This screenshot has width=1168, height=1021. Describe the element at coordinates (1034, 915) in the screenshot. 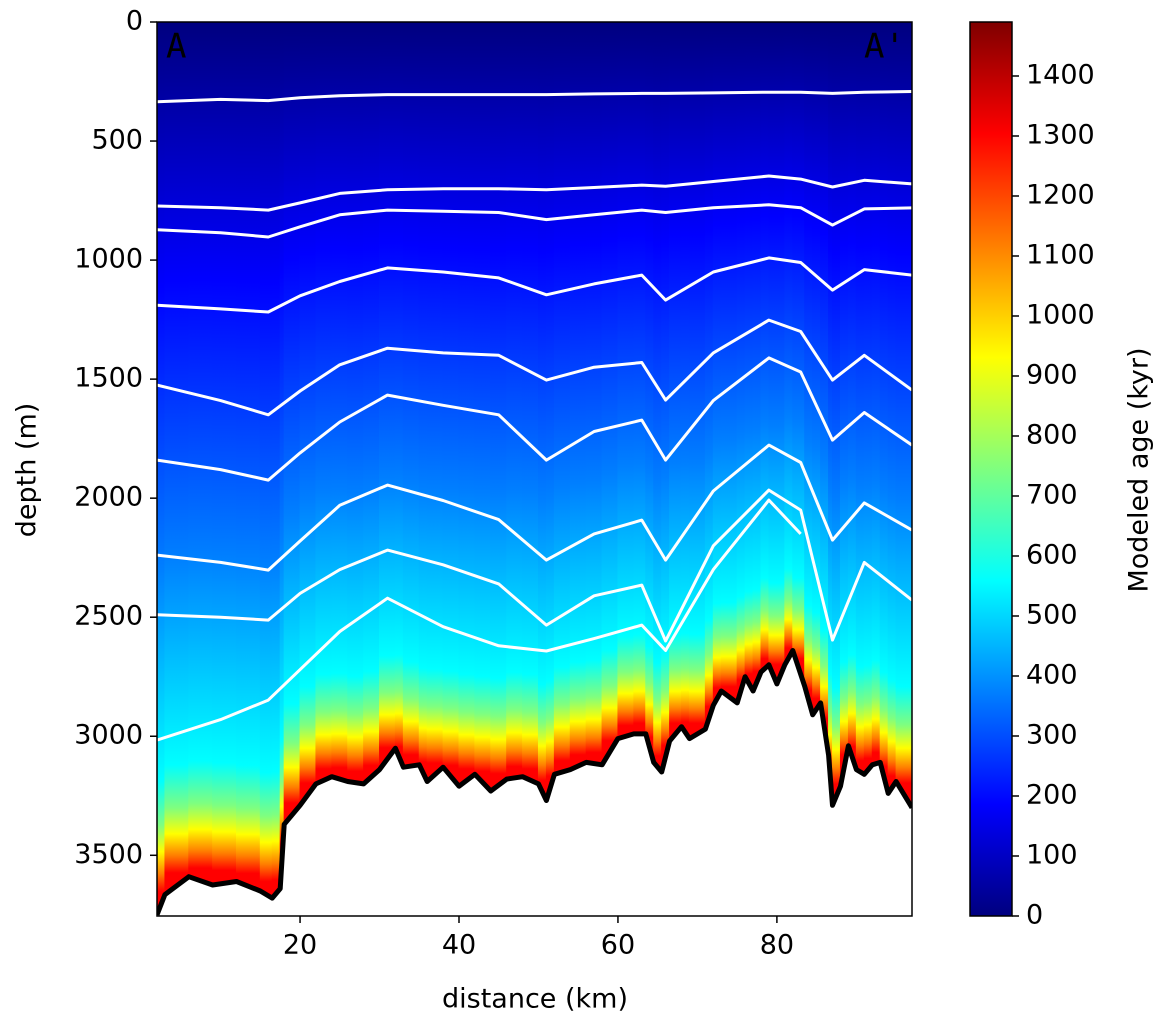

I see `colorbar-tick-label: 0` at that location.